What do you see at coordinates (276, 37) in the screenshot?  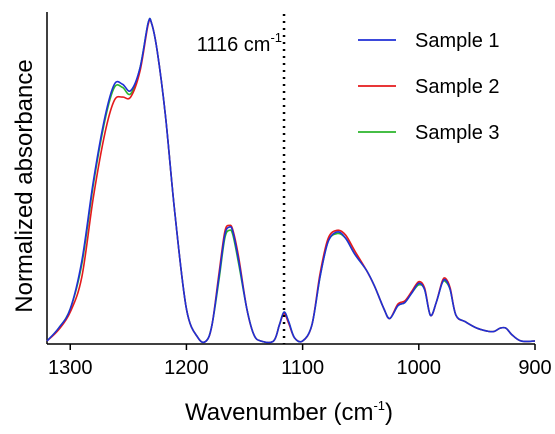 I see `annotation-label-sup: -1` at bounding box center [276, 37].